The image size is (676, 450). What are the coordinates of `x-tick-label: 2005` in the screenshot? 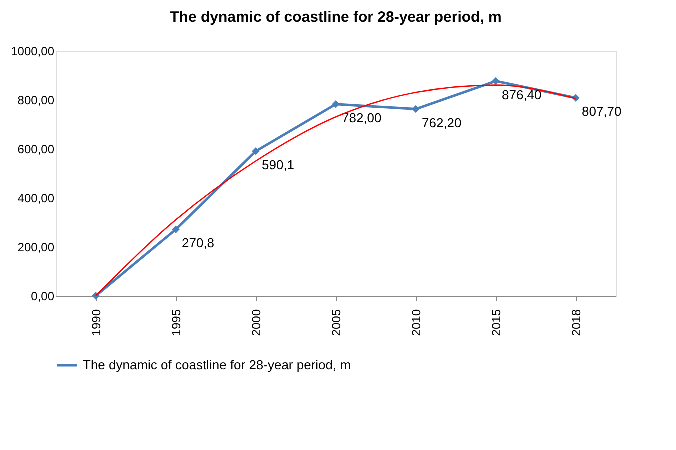 It's located at (337, 322).